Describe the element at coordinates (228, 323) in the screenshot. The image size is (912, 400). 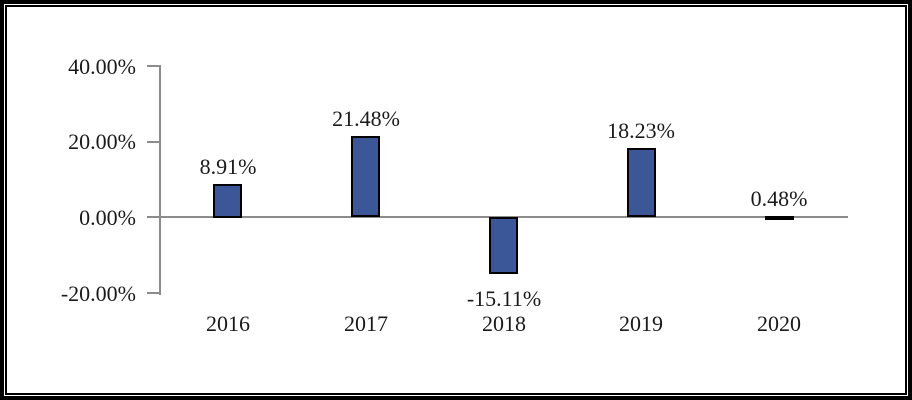
I see `x-axis-label-2016: 2016` at that location.